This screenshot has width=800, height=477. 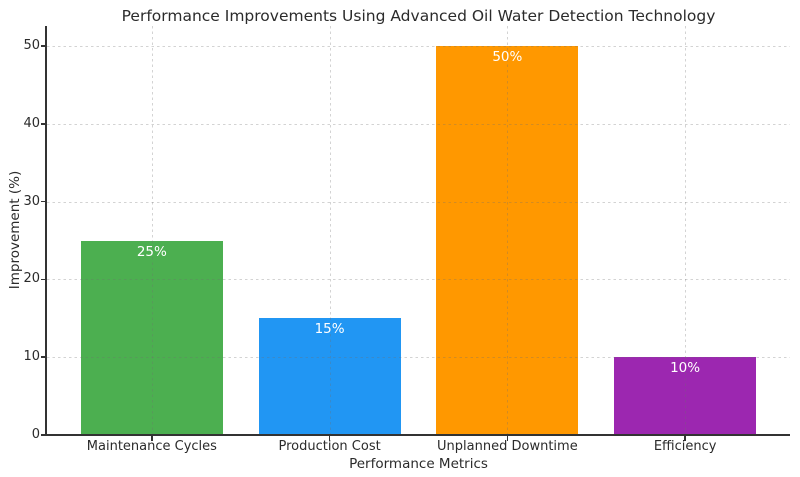 What do you see at coordinates (31, 45) in the screenshot?
I see `y-tick-label: 50` at bounding box center [31, 45].